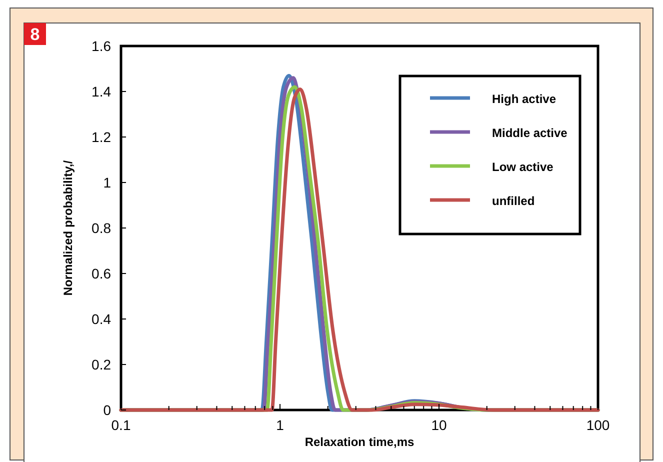  What do you see at coordinates (107, 410) in the screenshot?
I see `y-tick-label: 0` at bounding box center [107, 410].